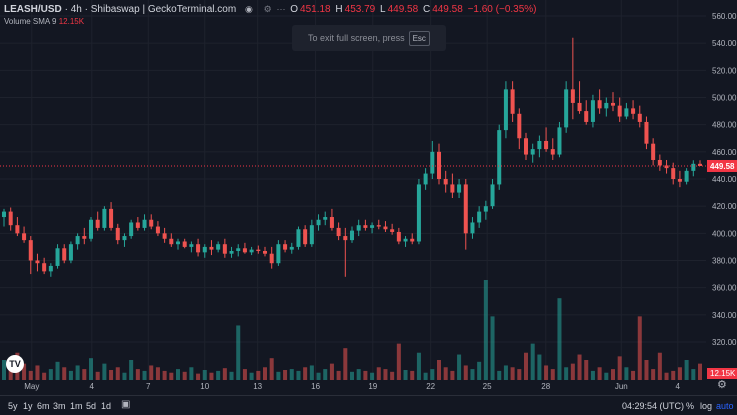  Describe the element at coordinates (724, 16) in the screenshot. I see `price-tick-label: 560.00` at that location.